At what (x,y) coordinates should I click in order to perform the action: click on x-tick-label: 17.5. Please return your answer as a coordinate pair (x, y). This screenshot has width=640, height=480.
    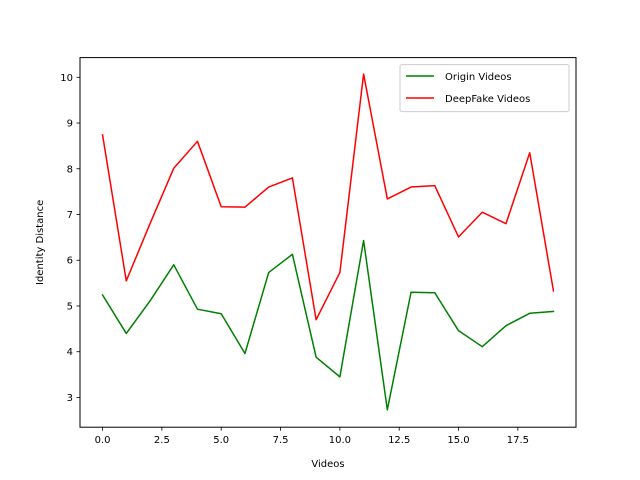
    Looking at the image, I should click on (518, 440).